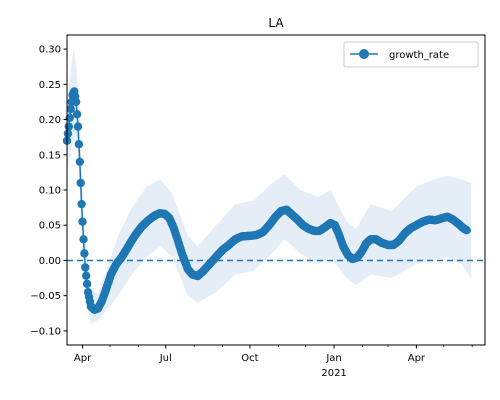 The width and height of the screenshot is (500, 400). What do you see at coordinates (50, 261) in the screenshot?
I see `y-tick-label: 0.00` at bounding box center [50, 261].